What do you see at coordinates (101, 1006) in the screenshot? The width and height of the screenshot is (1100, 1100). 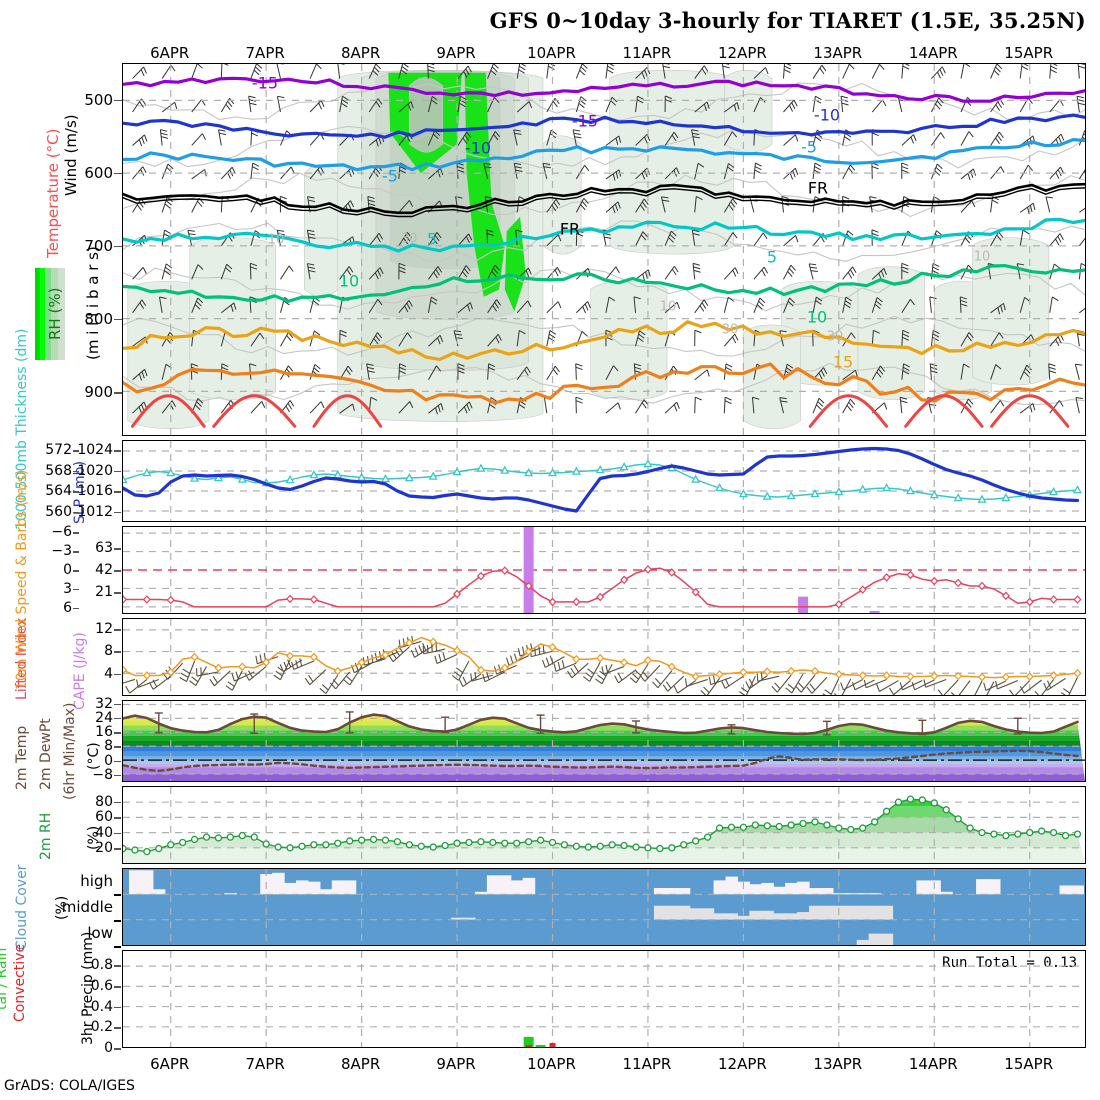 I see `precip-tick-0.4: 0.4` at bounding box center [101, 1006].